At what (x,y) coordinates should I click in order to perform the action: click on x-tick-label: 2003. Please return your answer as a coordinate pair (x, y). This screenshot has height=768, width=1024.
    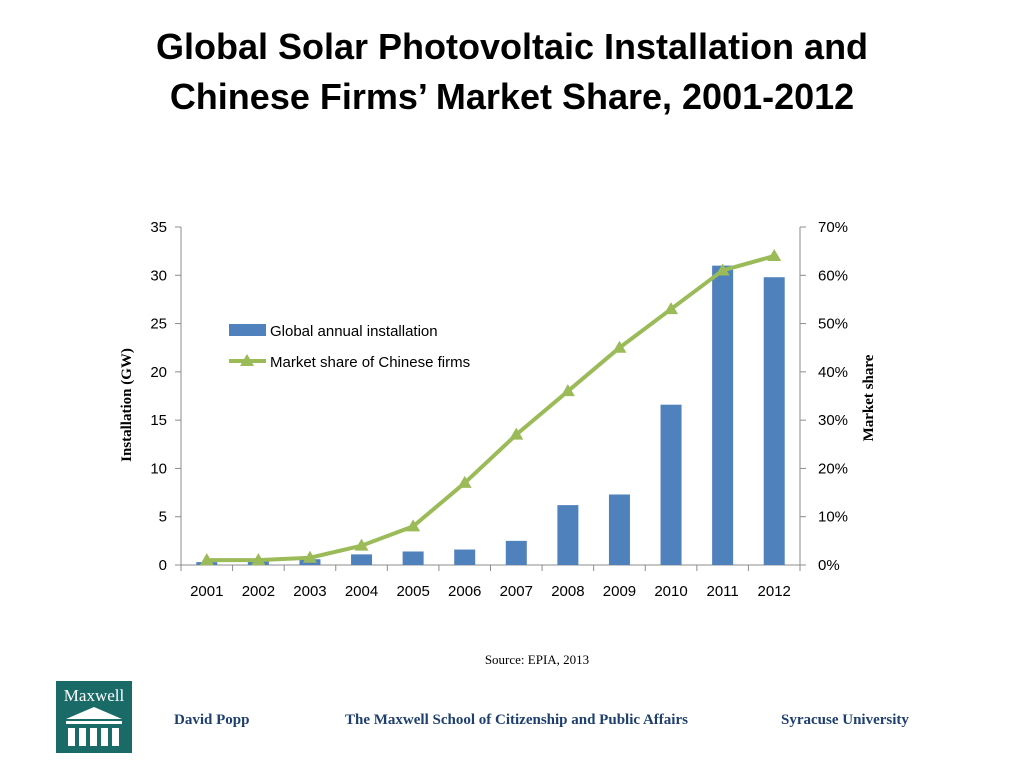
    Looking at the image, I should click on (309, 591).